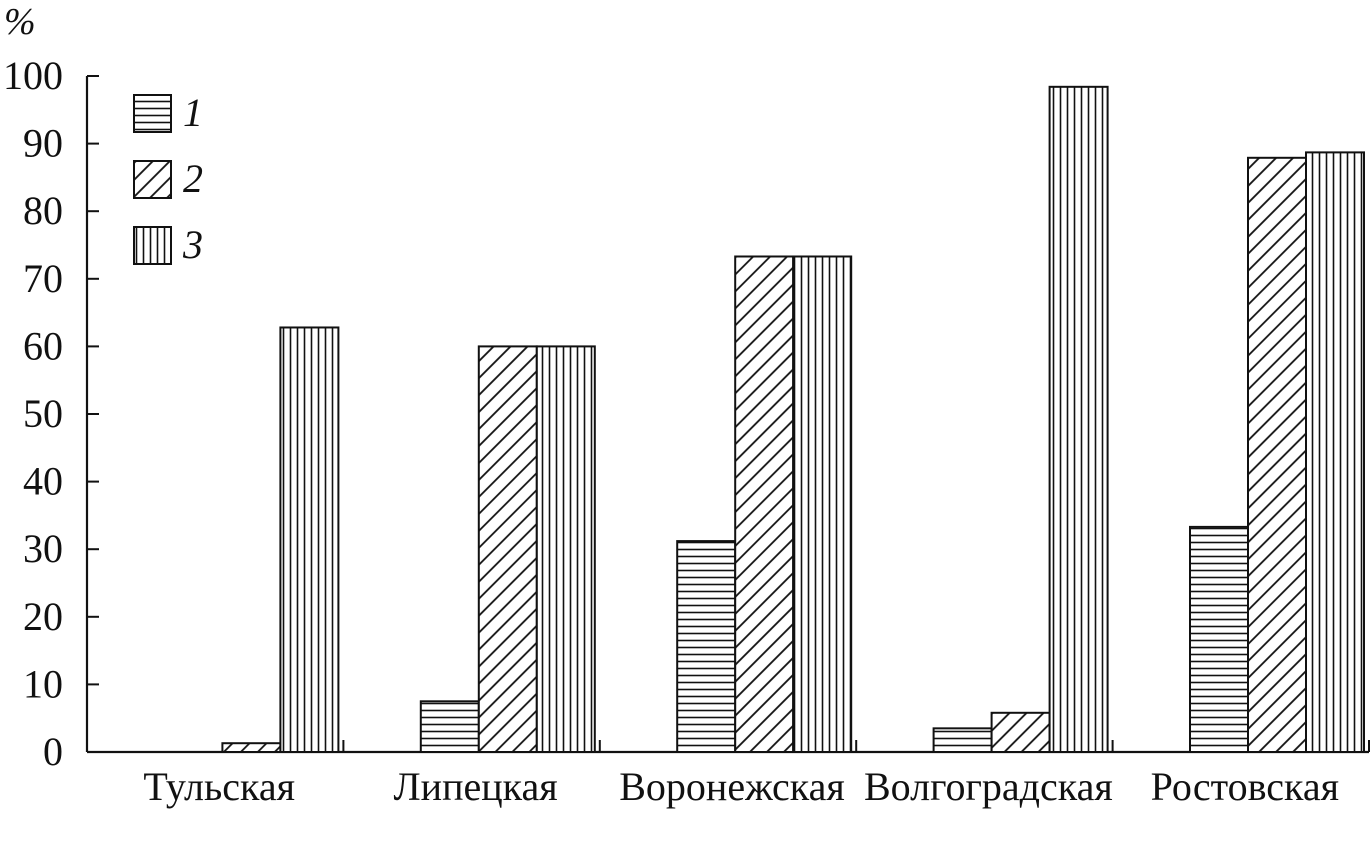  What do you see at coordinates (33, 75) in the screenshot?
I see `y-tick-label: 100` at bounding box center [33, 75].